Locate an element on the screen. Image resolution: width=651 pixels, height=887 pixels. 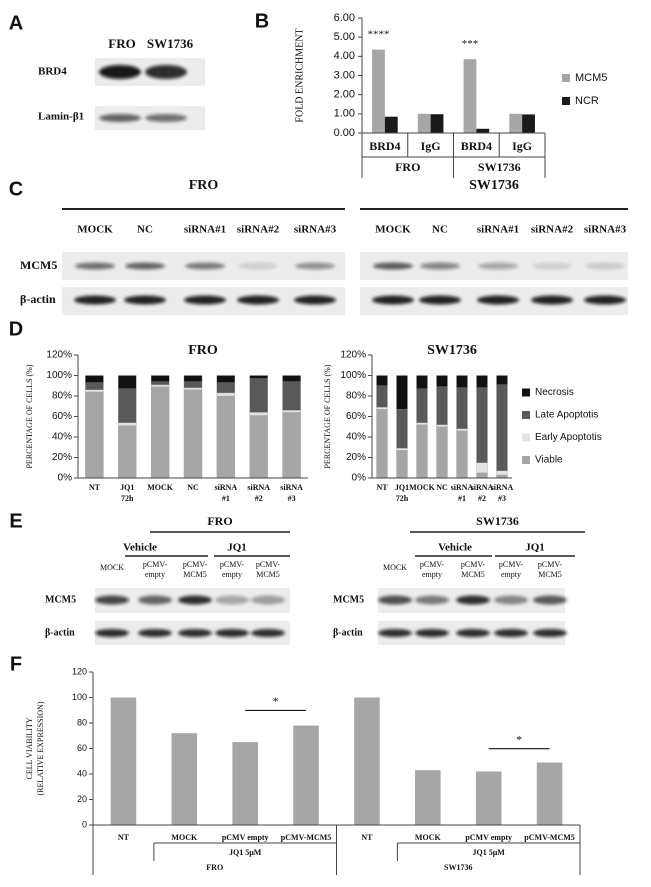
y-tick-label: 0 is located at coordinates (84, 824).